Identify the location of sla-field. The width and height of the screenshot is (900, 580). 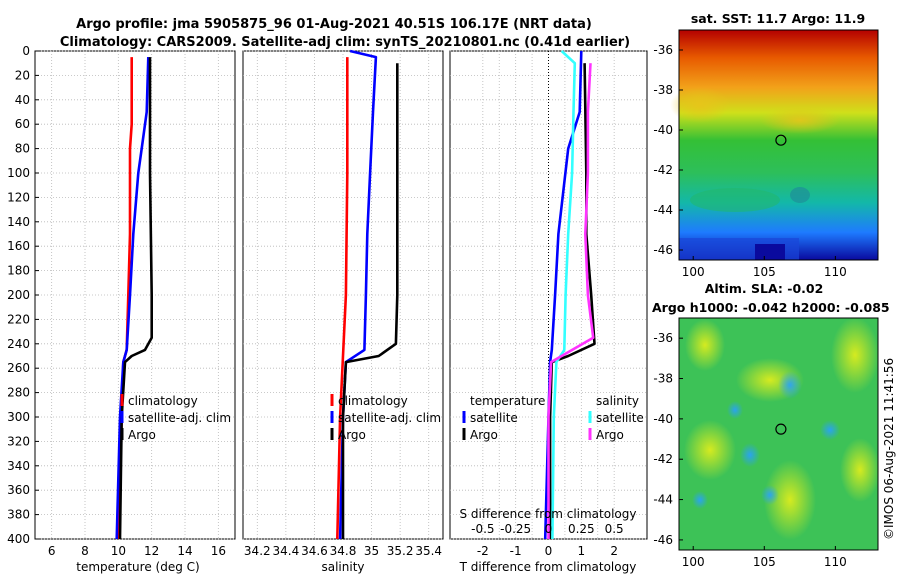
(779, 433).